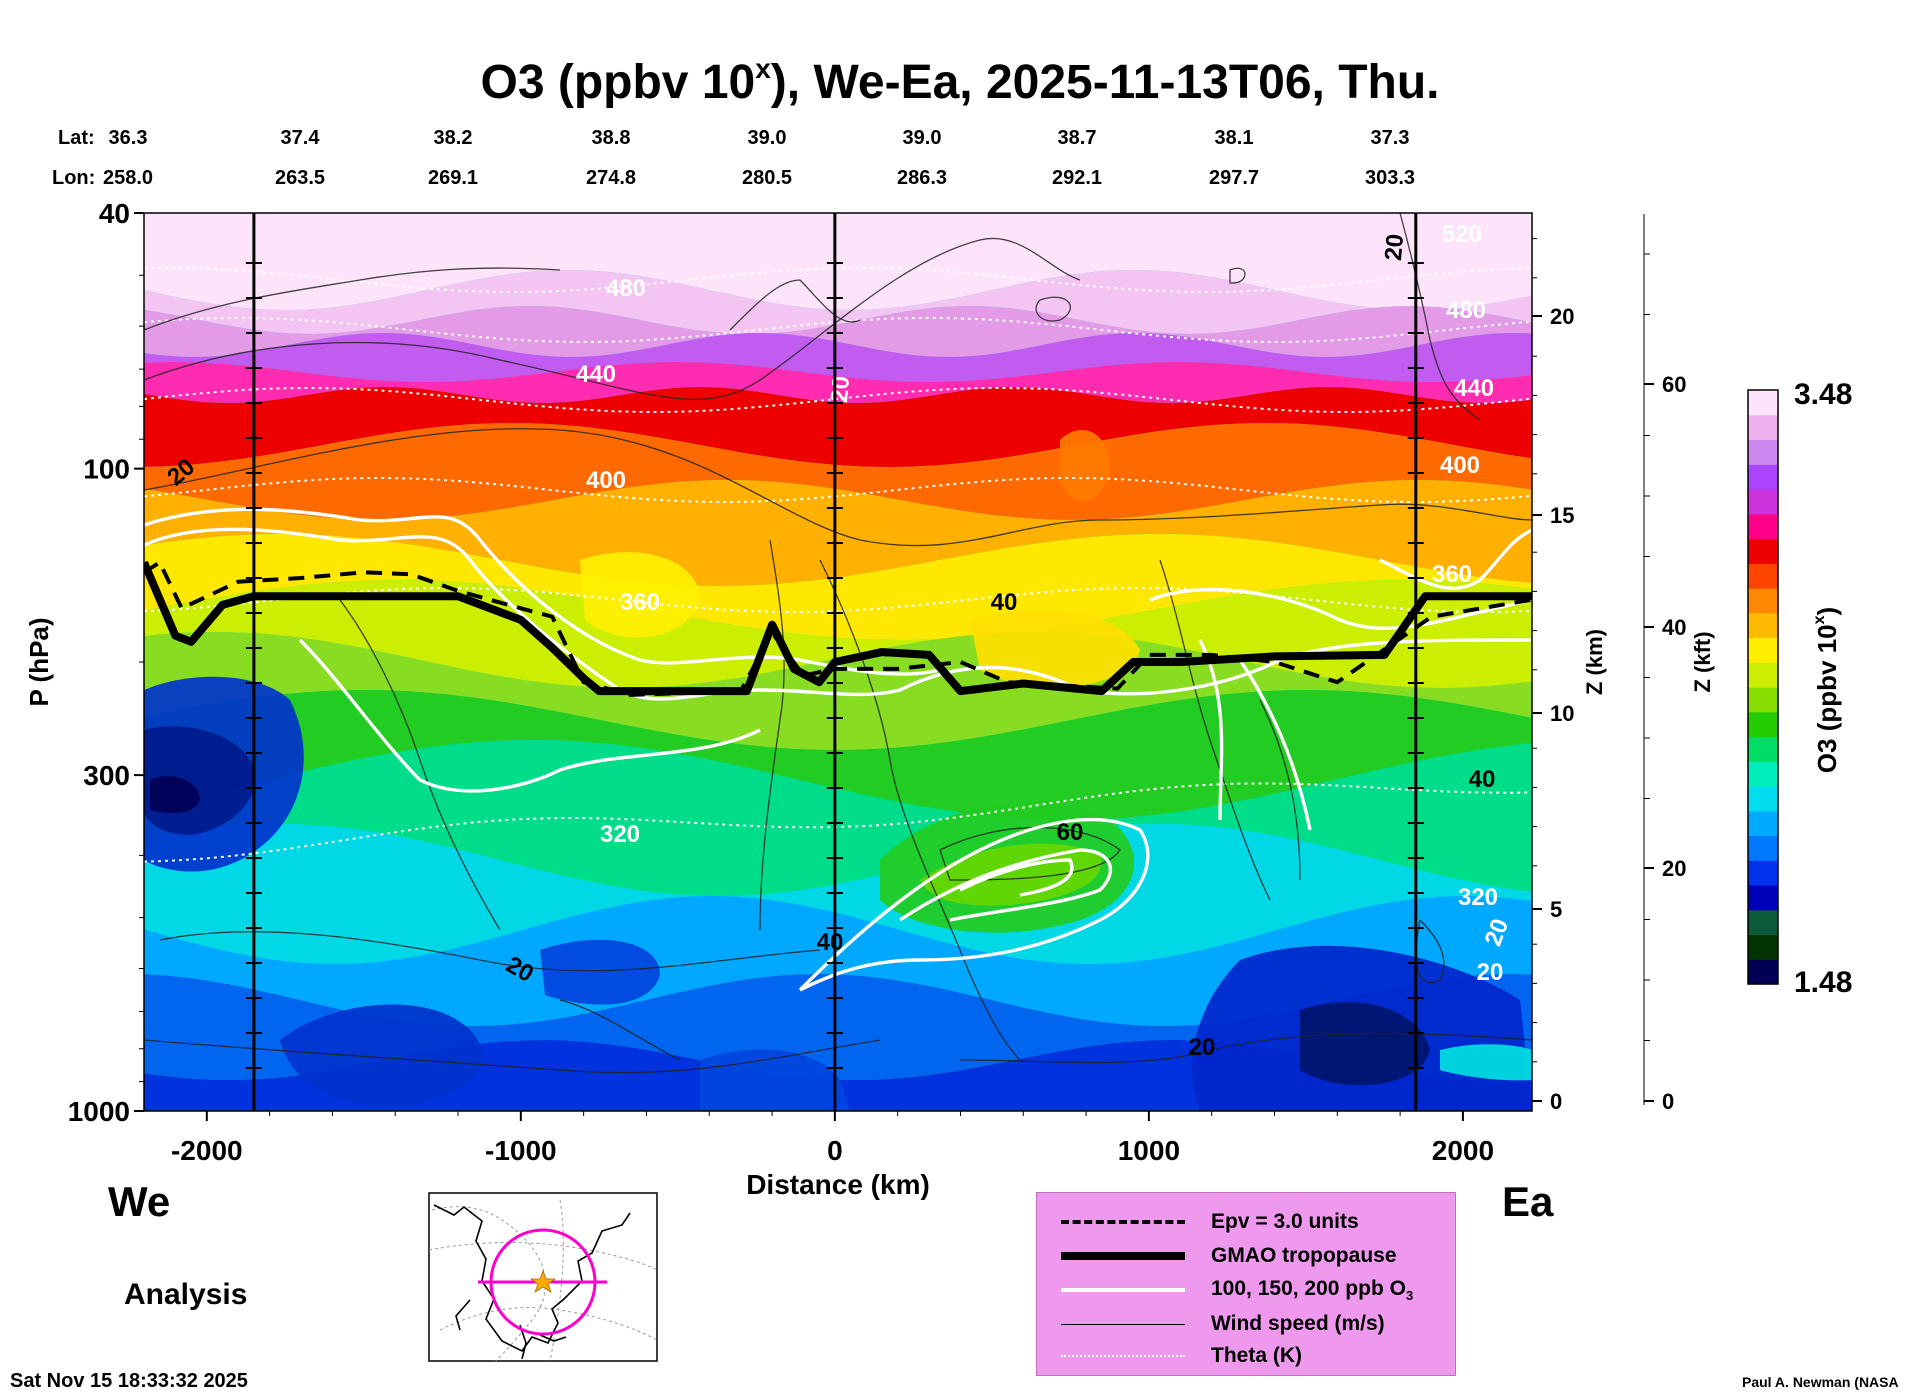  I want to click on location-map, so click(543, 1277).